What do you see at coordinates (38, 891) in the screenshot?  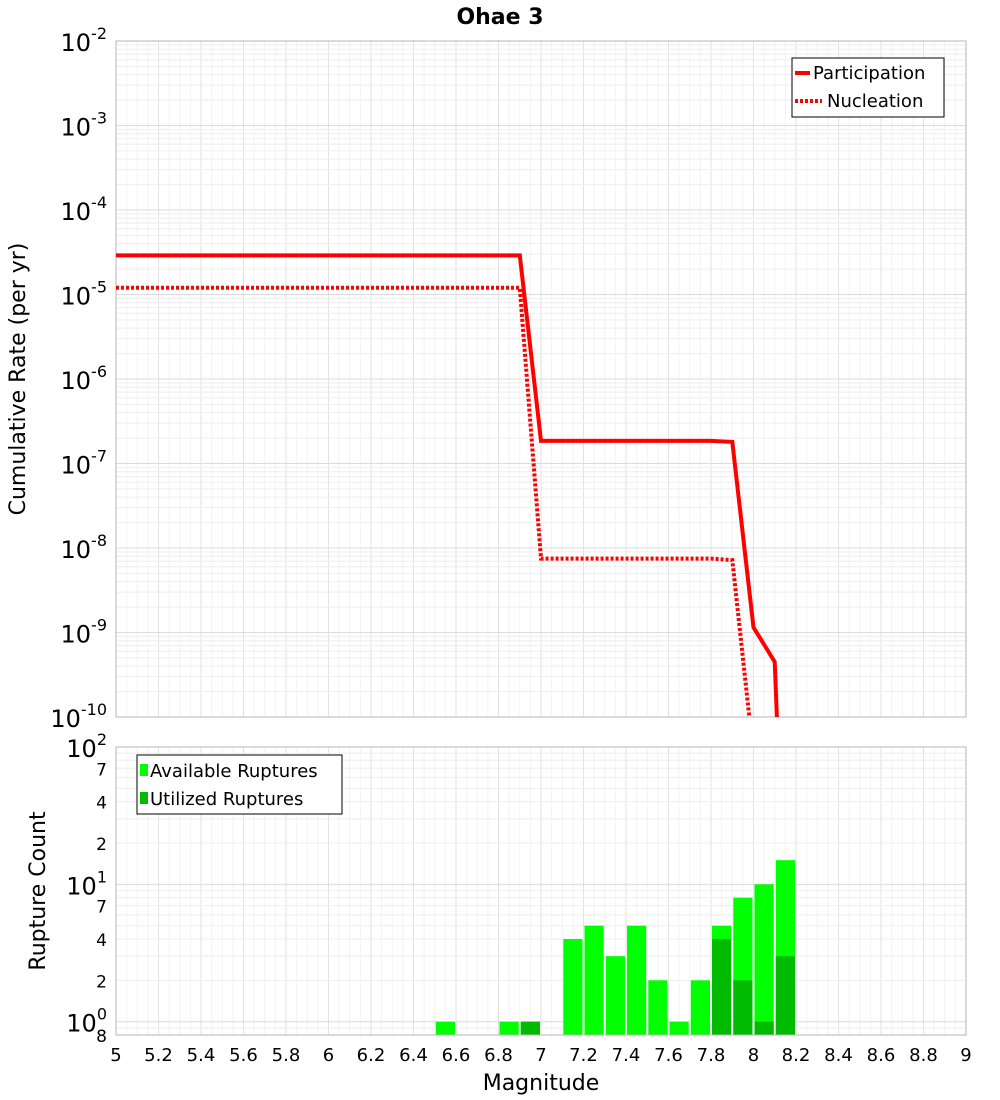 I see `bottom-y-axis-label: Rupture Count` at bounding box center [38, 891].